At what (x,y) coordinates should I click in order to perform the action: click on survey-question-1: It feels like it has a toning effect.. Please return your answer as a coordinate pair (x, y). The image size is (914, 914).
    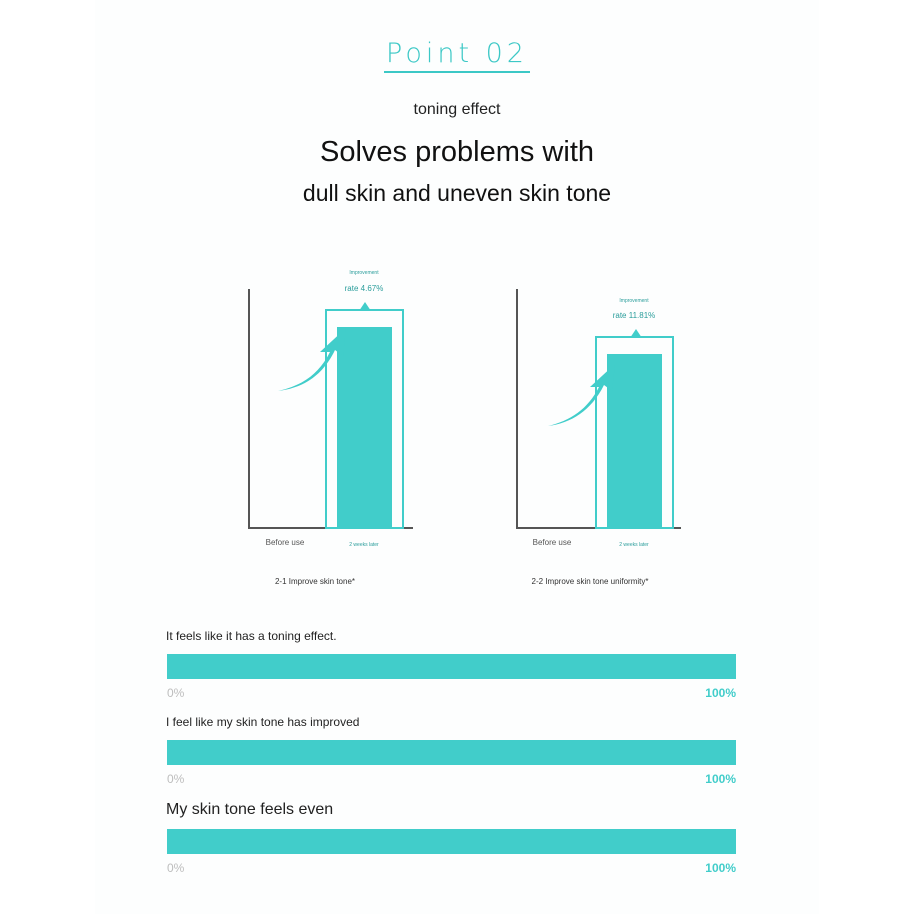
    Looking at the image, I should click on (251, 636).